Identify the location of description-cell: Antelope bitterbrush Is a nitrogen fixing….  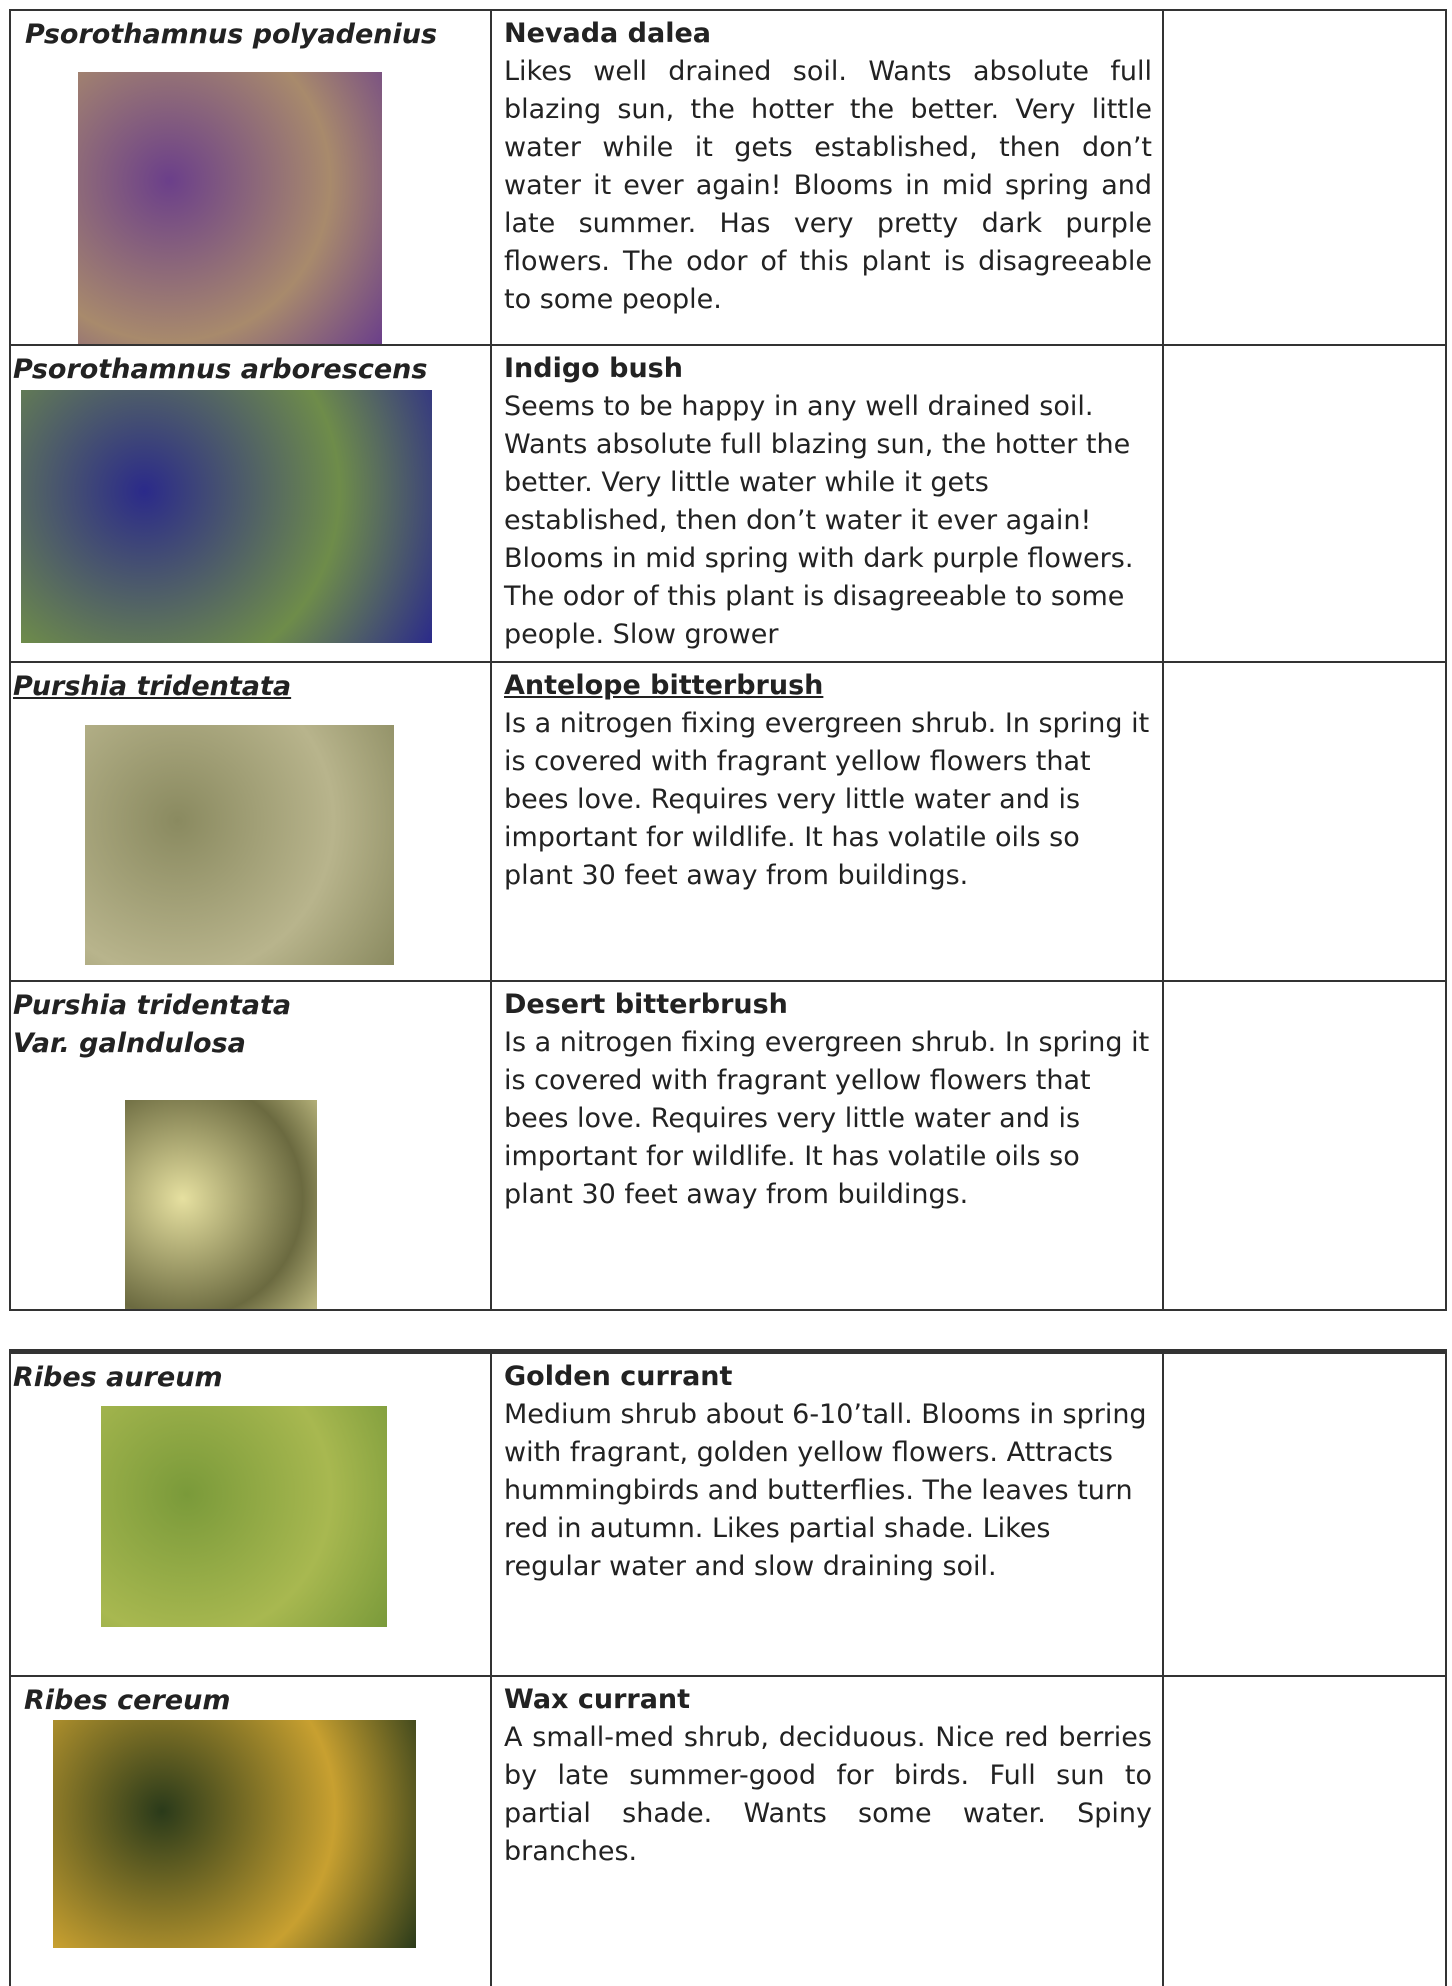
(826, 821).